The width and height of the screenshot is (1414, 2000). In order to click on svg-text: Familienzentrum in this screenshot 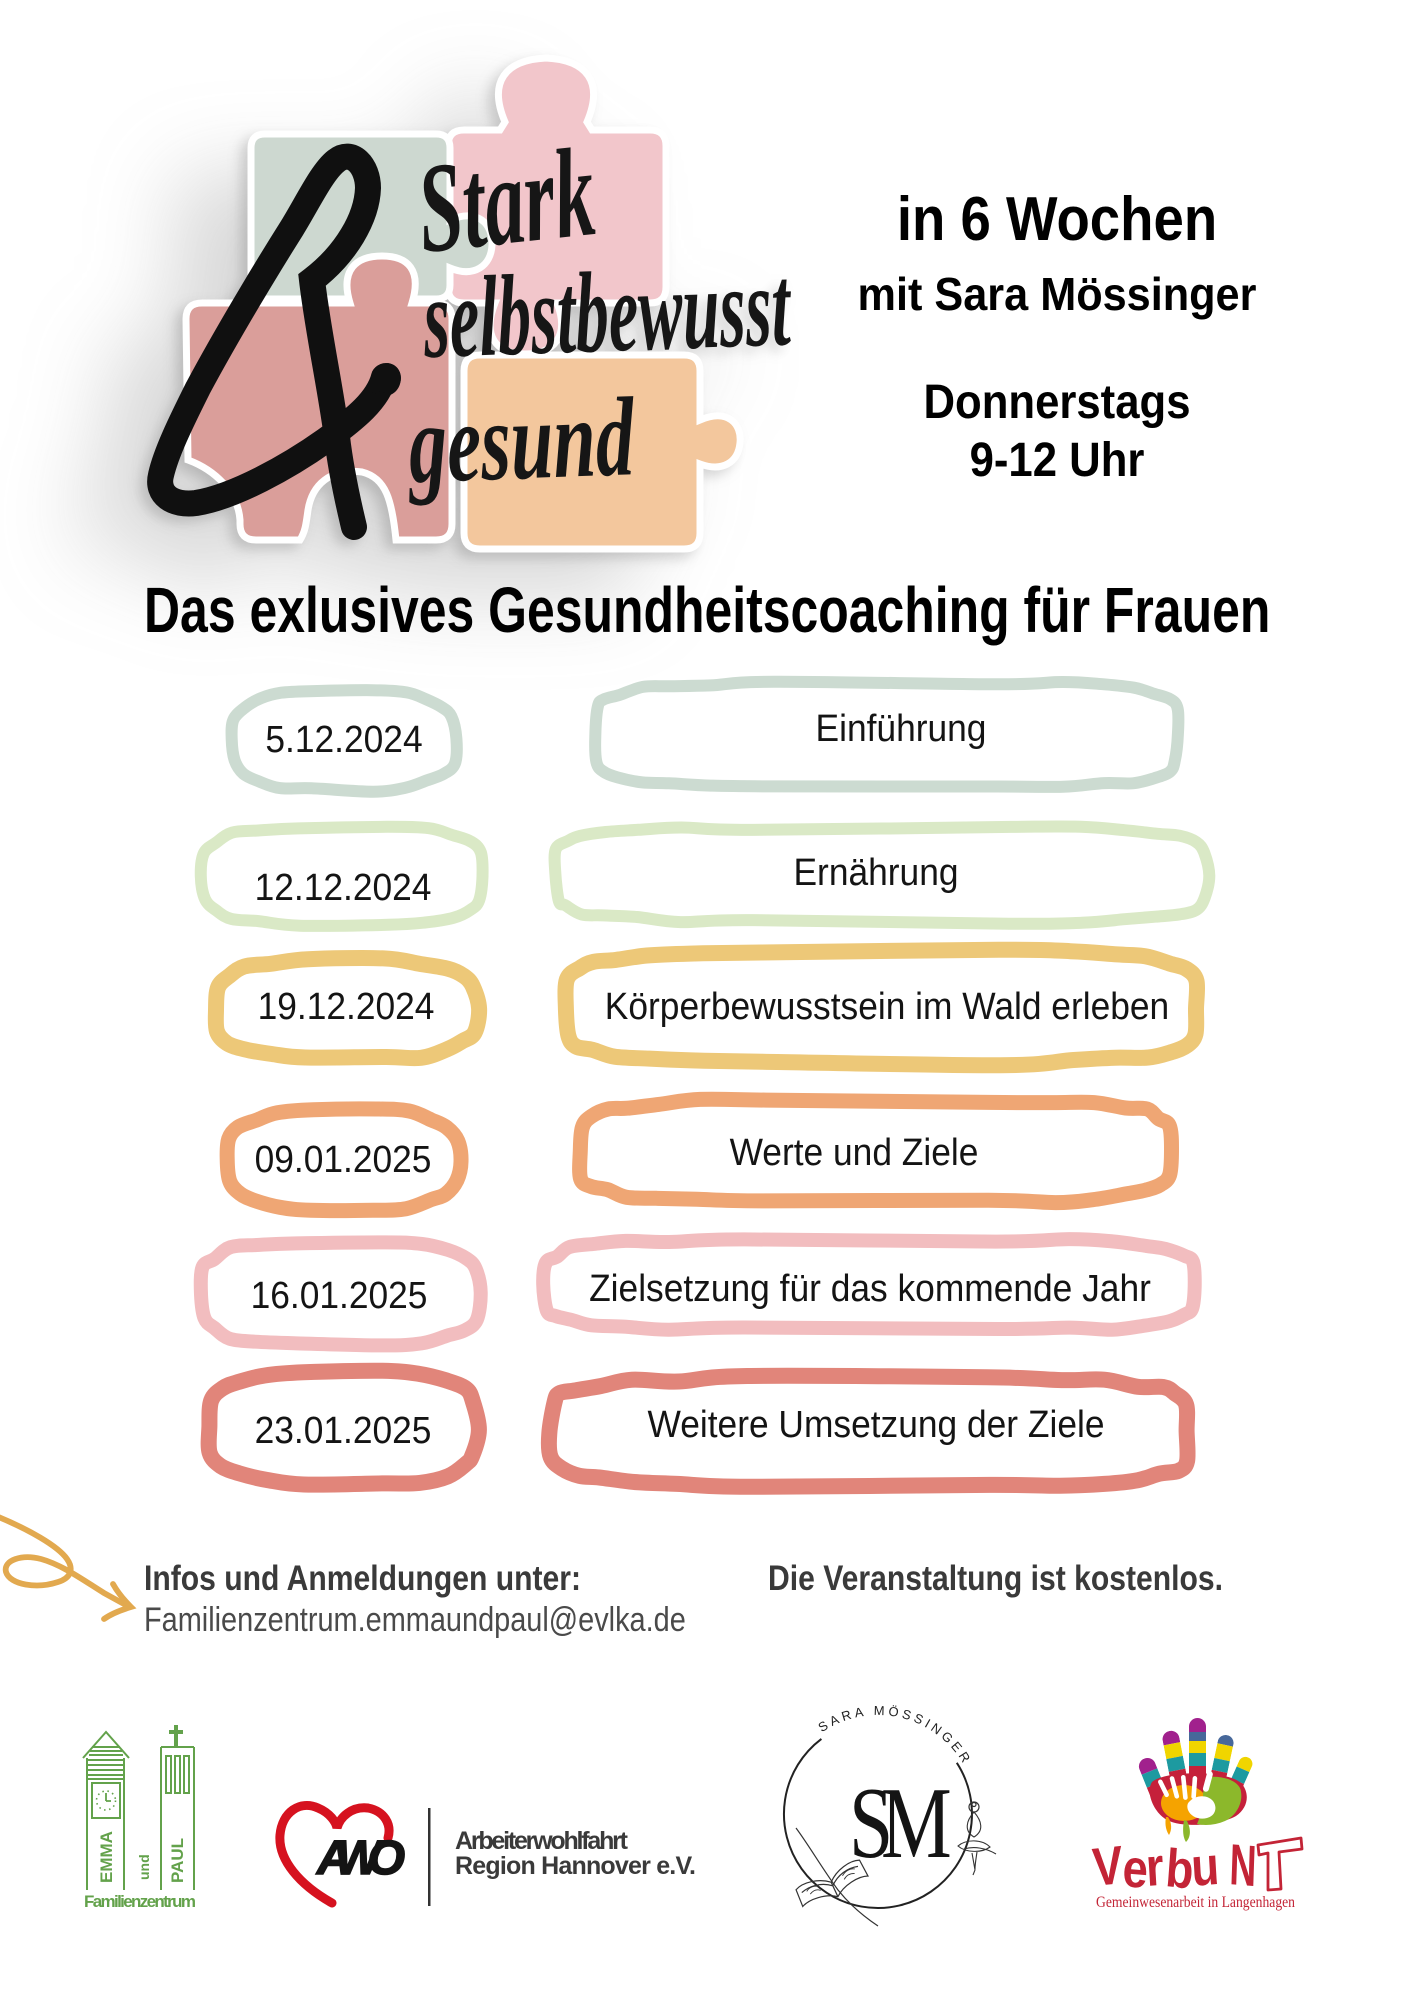, I will do `click(140, 1901)`.